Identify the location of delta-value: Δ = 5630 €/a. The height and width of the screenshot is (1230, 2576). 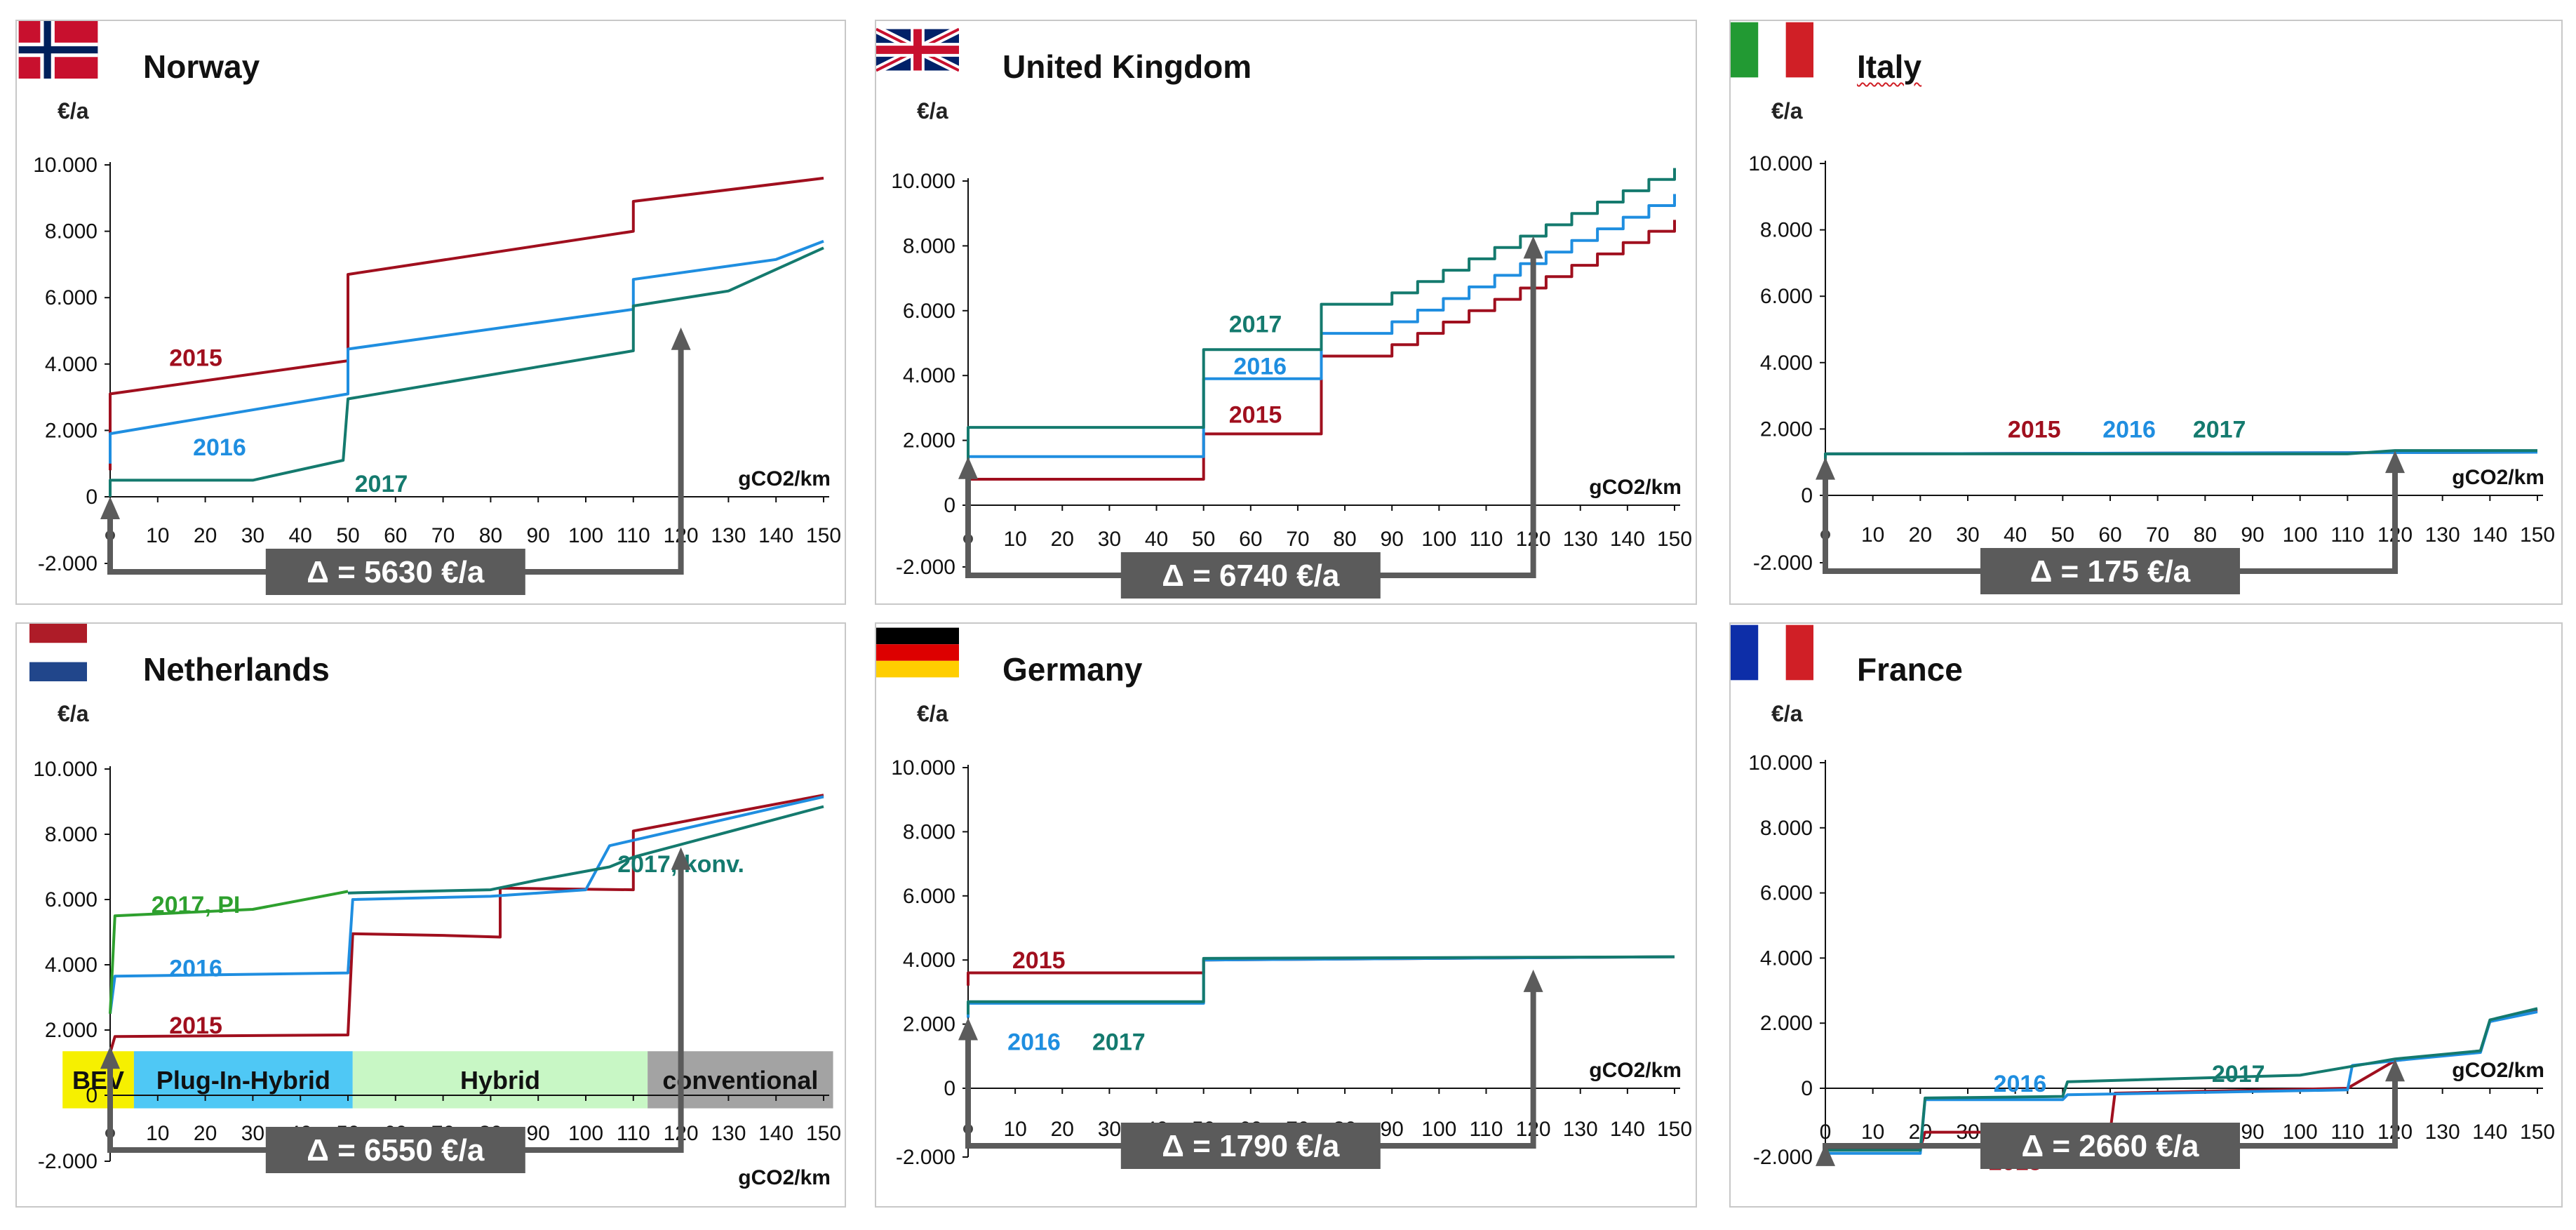
(396, 572).